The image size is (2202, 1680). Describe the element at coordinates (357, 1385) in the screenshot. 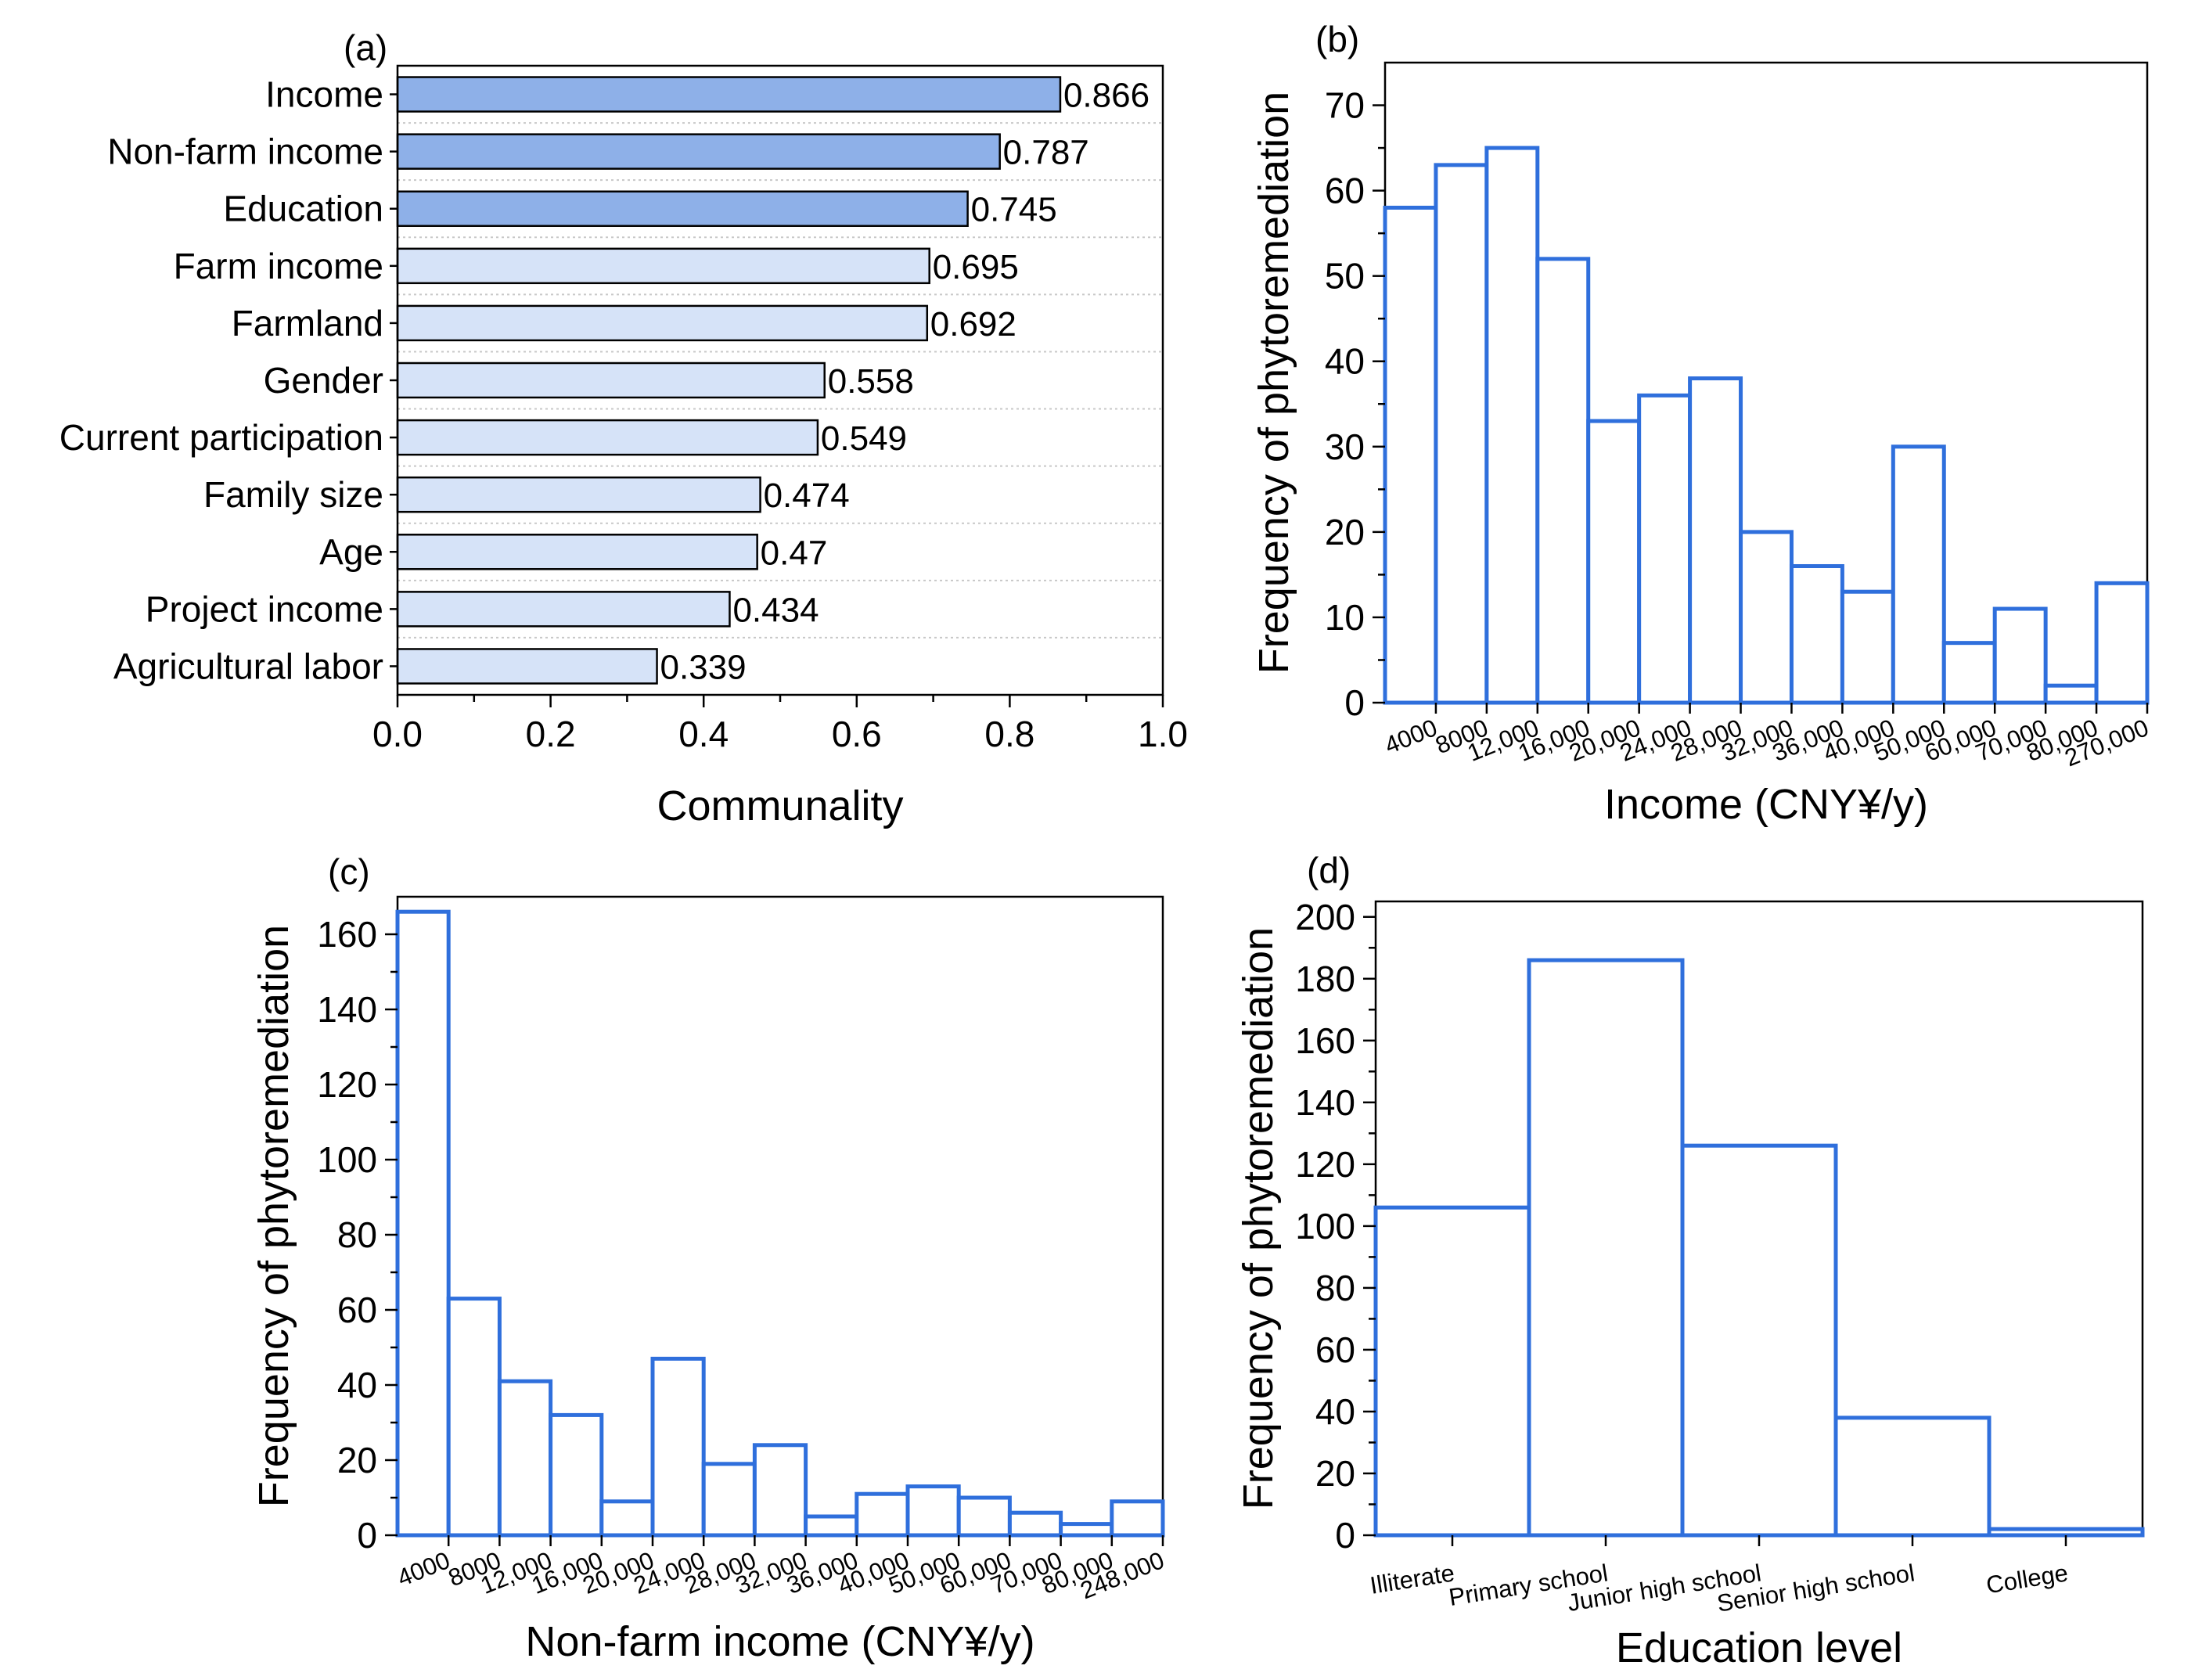

I see `y-tick-label: 40` at that location.